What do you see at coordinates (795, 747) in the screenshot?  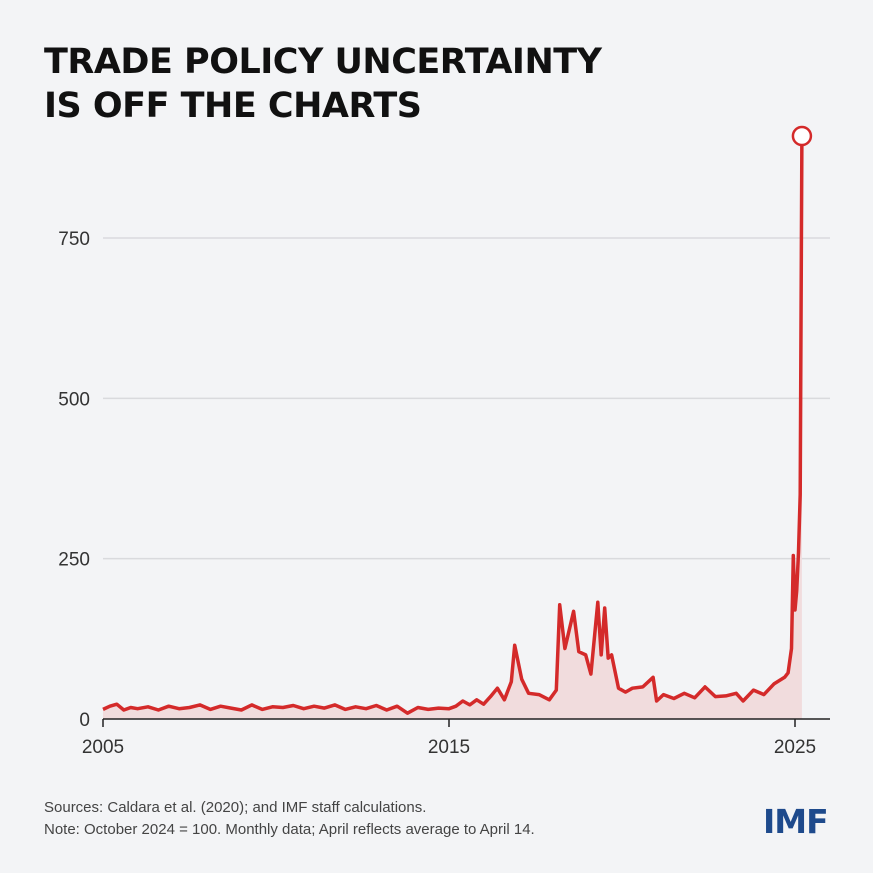 I see `x-tick-label: 2025` at bounding box center [795, 747].